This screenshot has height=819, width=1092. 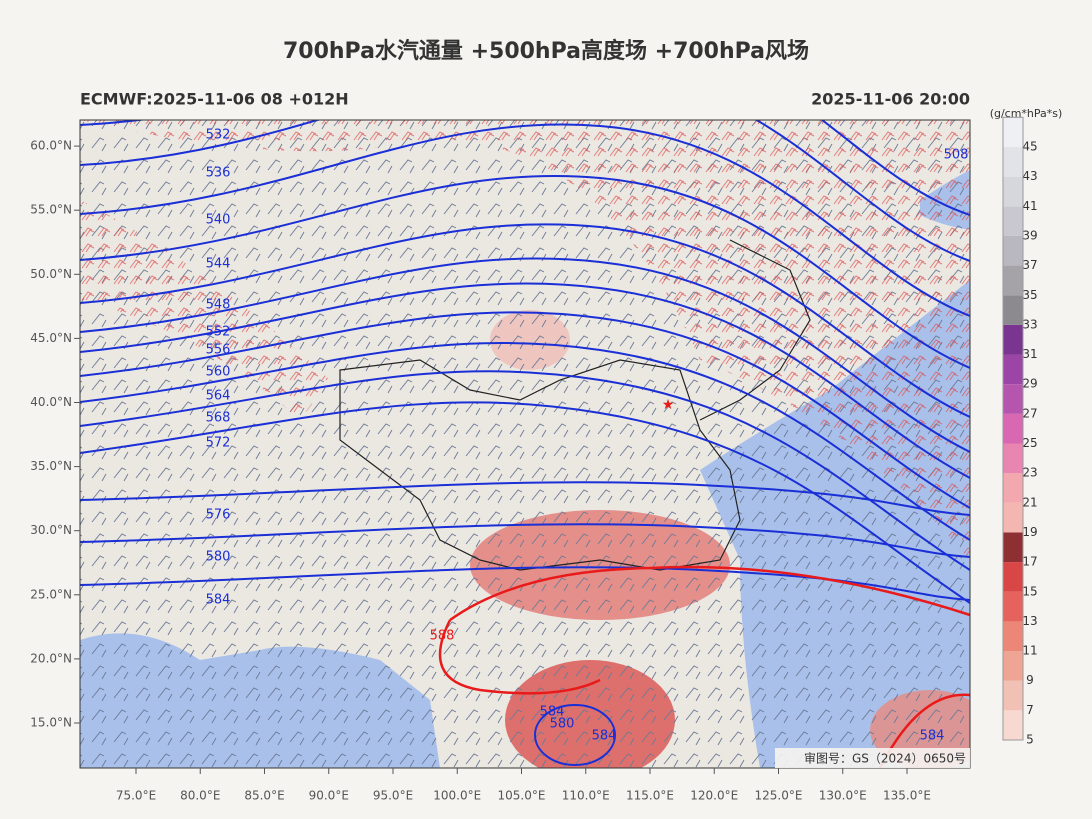 I want to click on colorbar-unit: (g/cm*hPa*s), so click(x=1026, y=113).